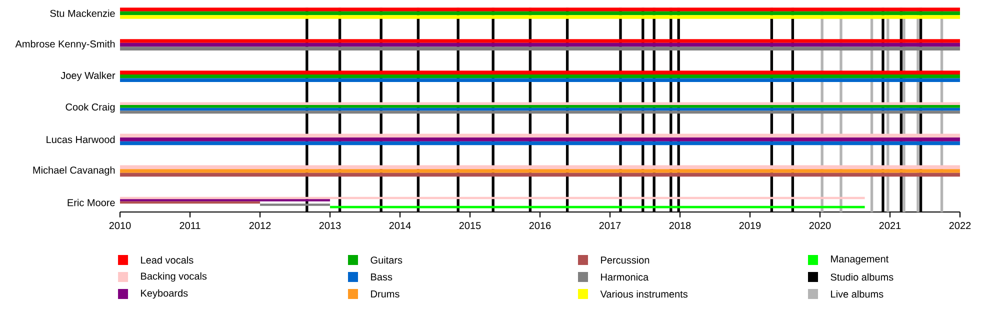 This screenshot has height=310, width=1000. I want to click on legend-label: Management, so click(860, 260).